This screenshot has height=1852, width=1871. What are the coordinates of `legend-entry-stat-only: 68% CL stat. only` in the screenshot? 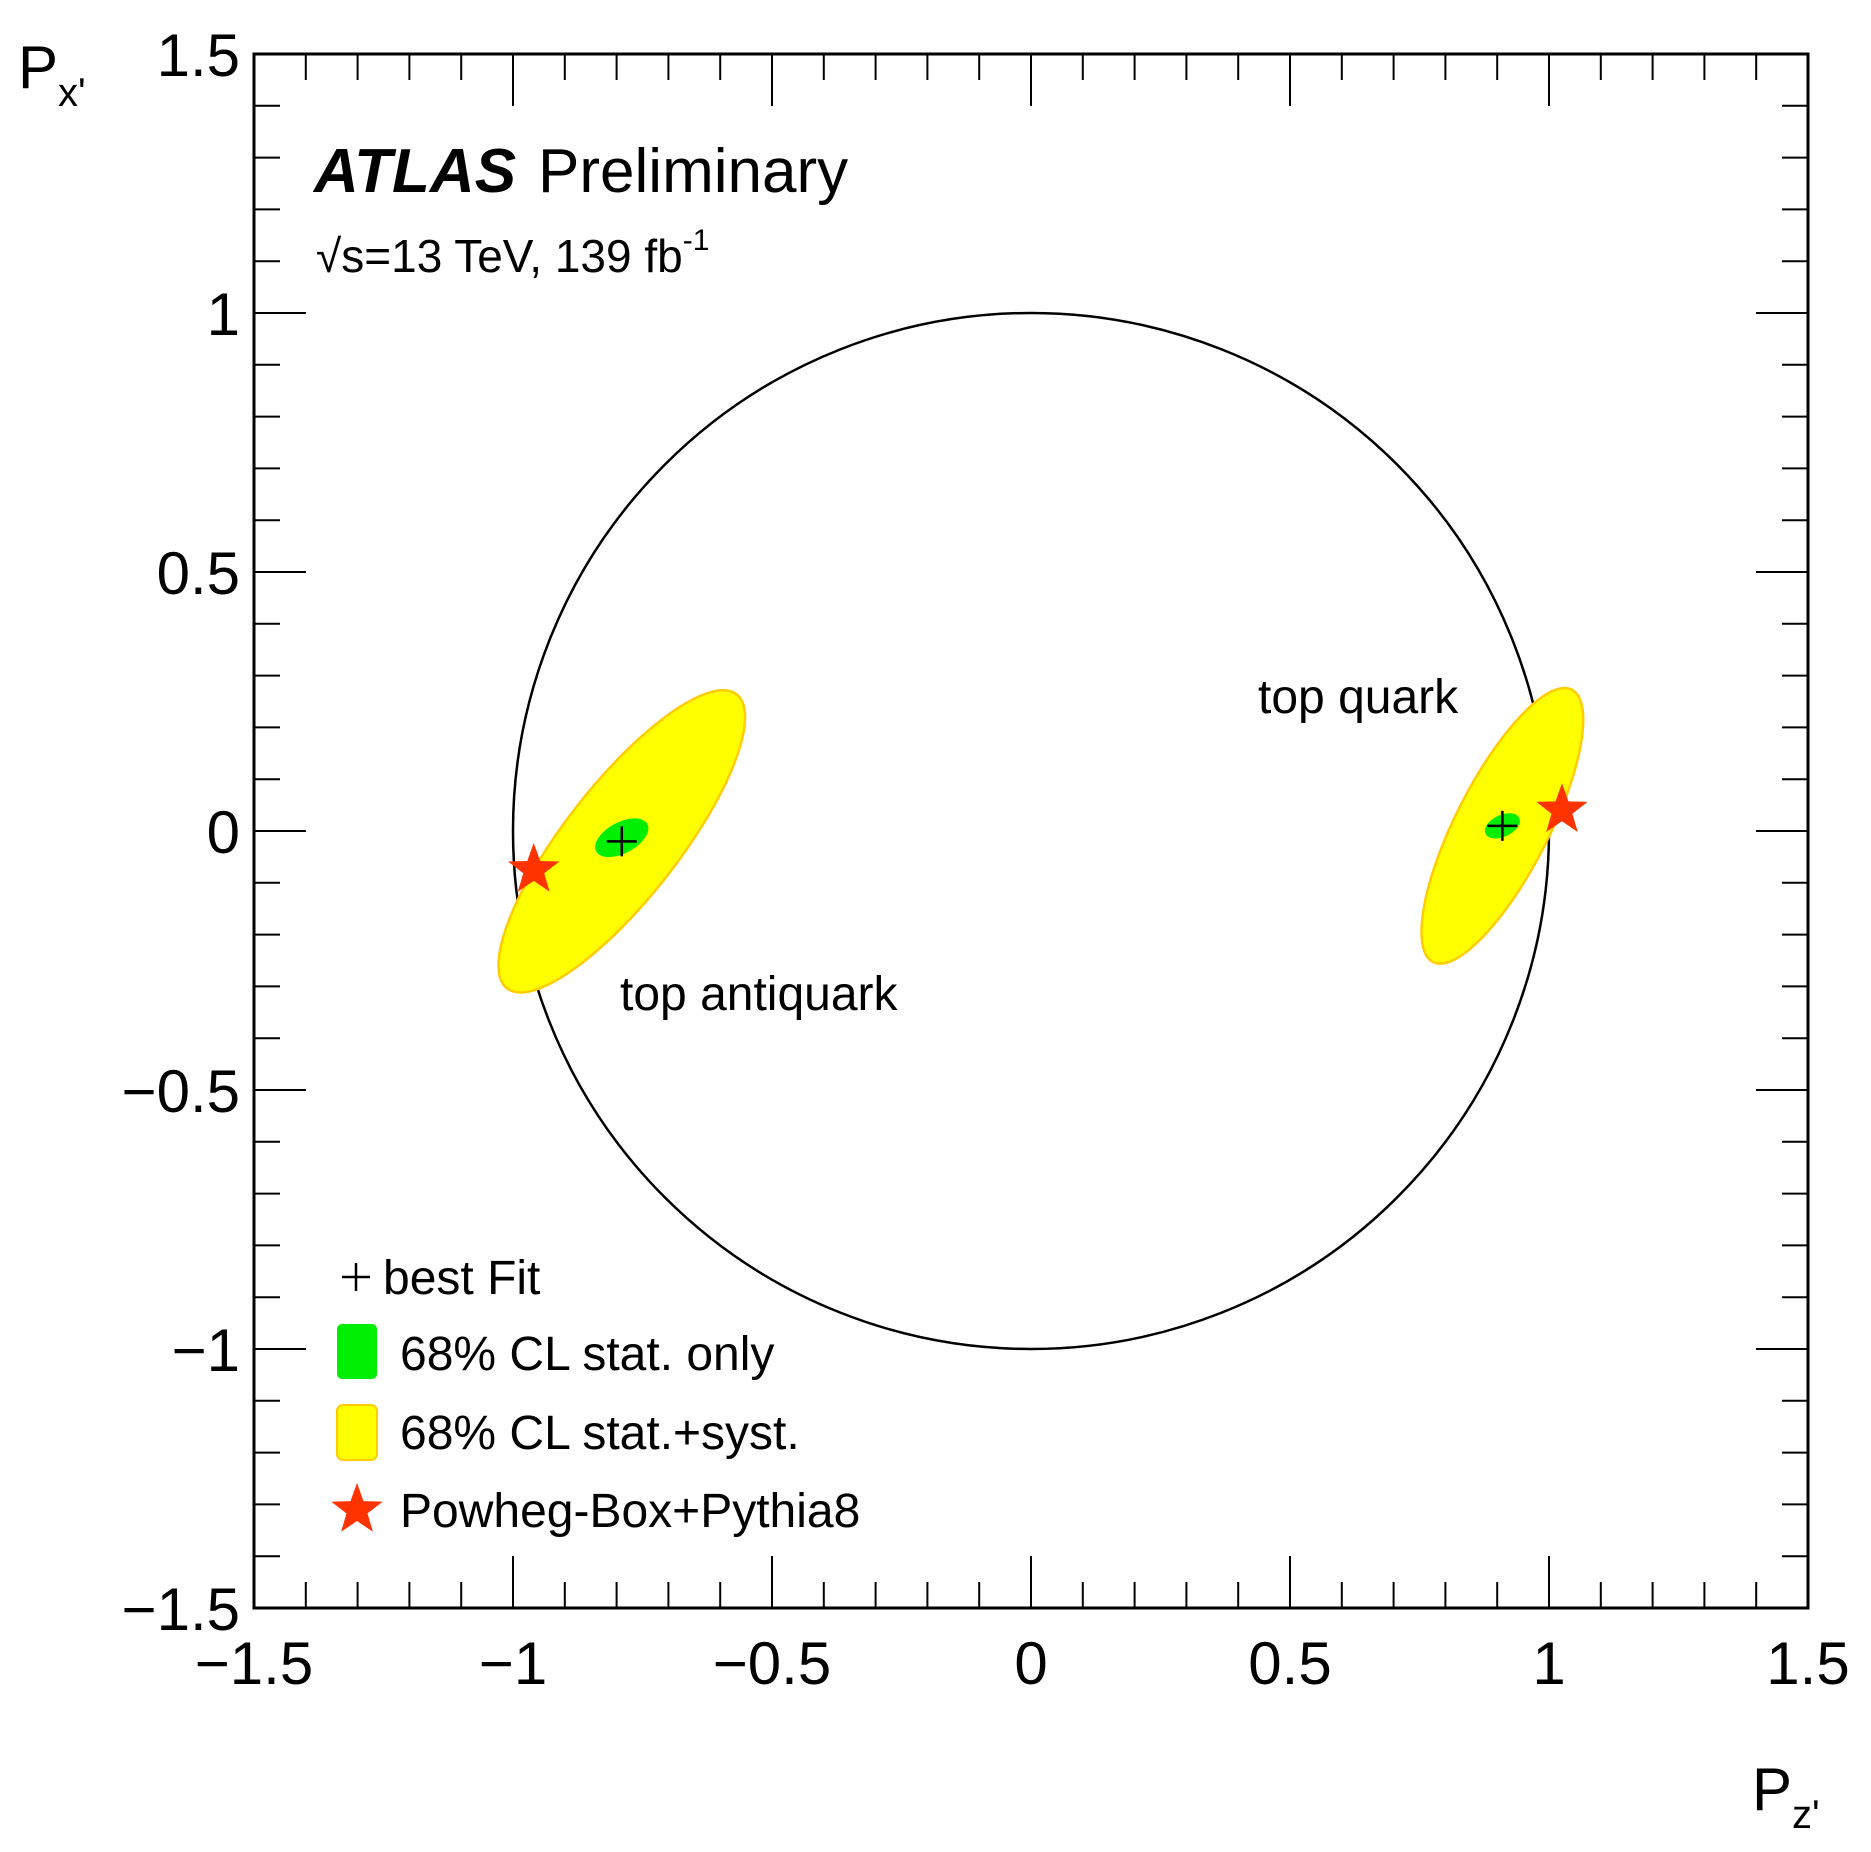 It's located at (555, 1352).